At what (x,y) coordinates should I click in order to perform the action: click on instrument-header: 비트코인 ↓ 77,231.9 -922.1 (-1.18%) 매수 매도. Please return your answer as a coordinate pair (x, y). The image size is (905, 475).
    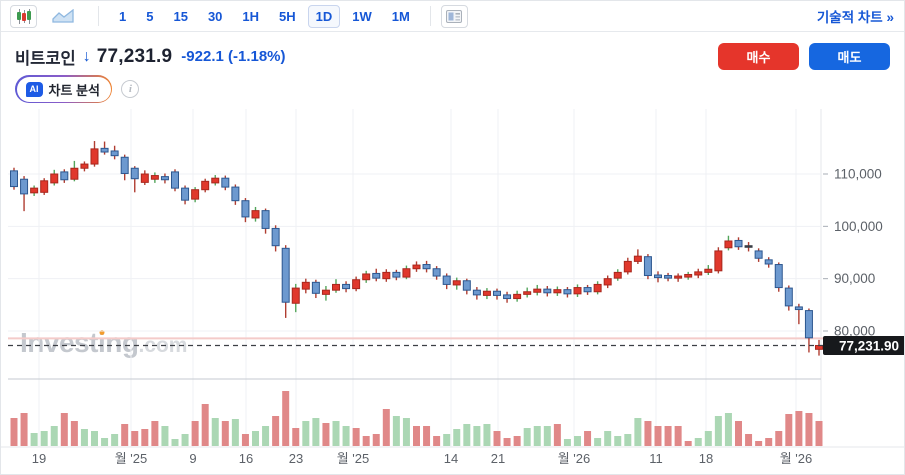
    Looking at the image, I should click on (452, 51).